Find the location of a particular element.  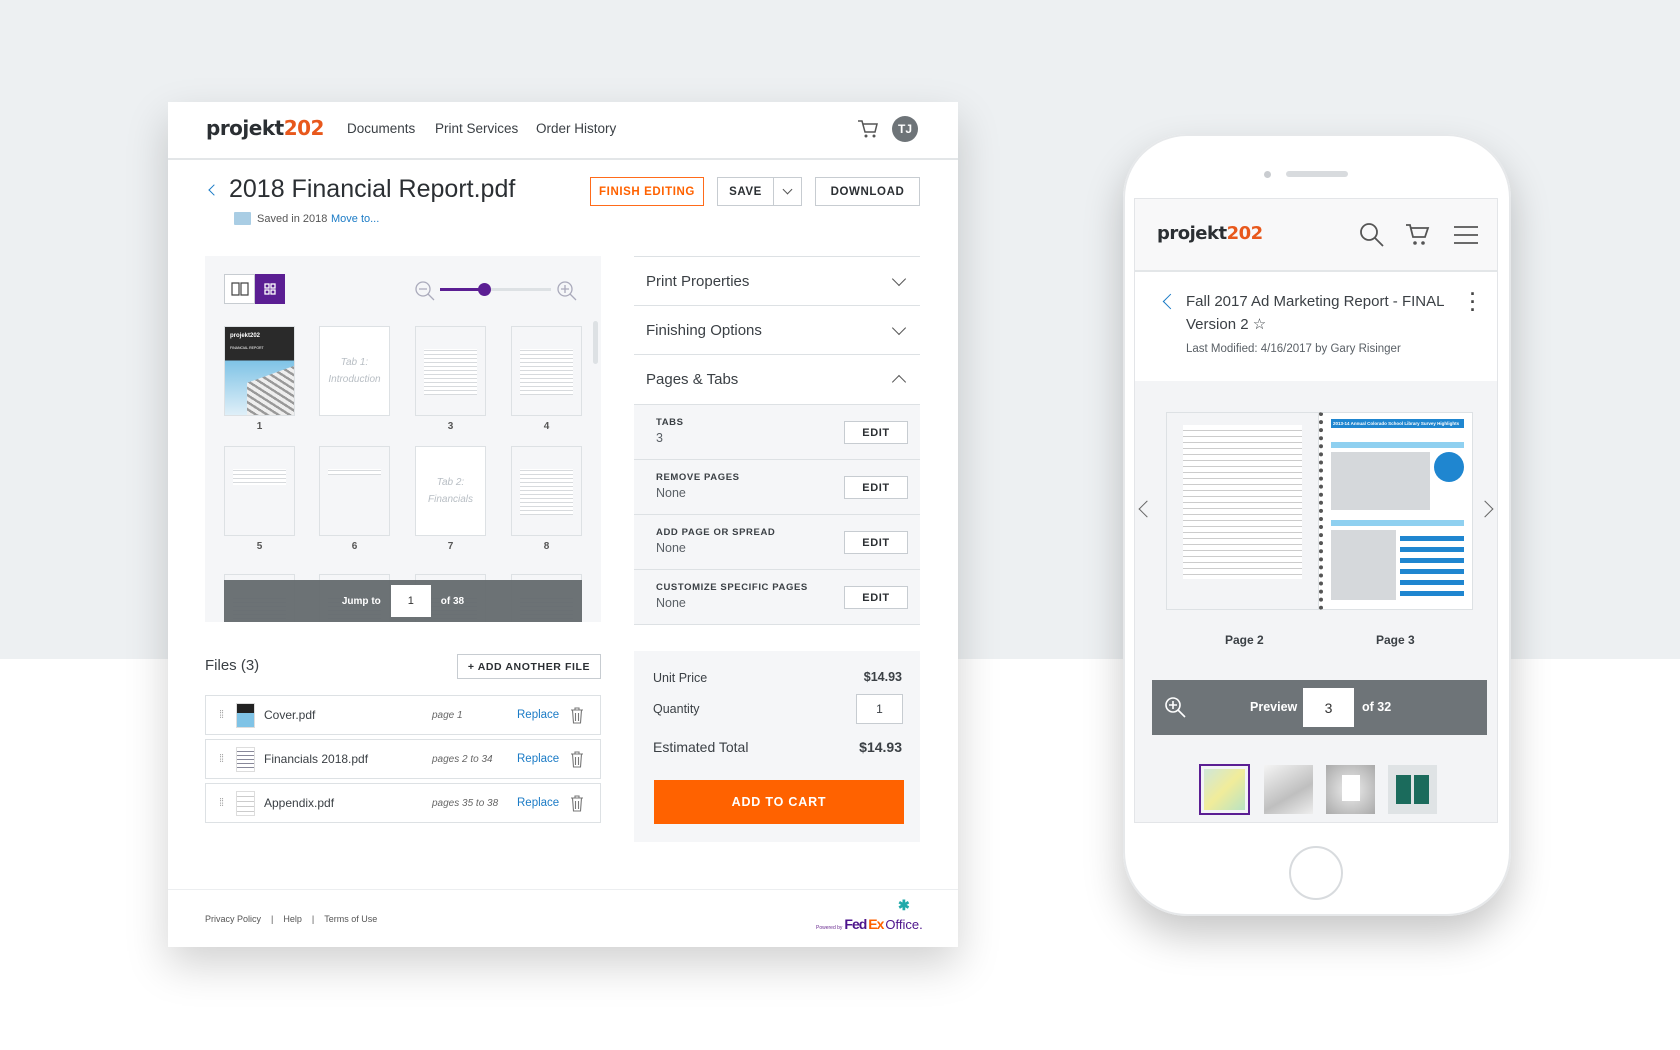

back-chevron-icon is located at coordinates (1170, 301).